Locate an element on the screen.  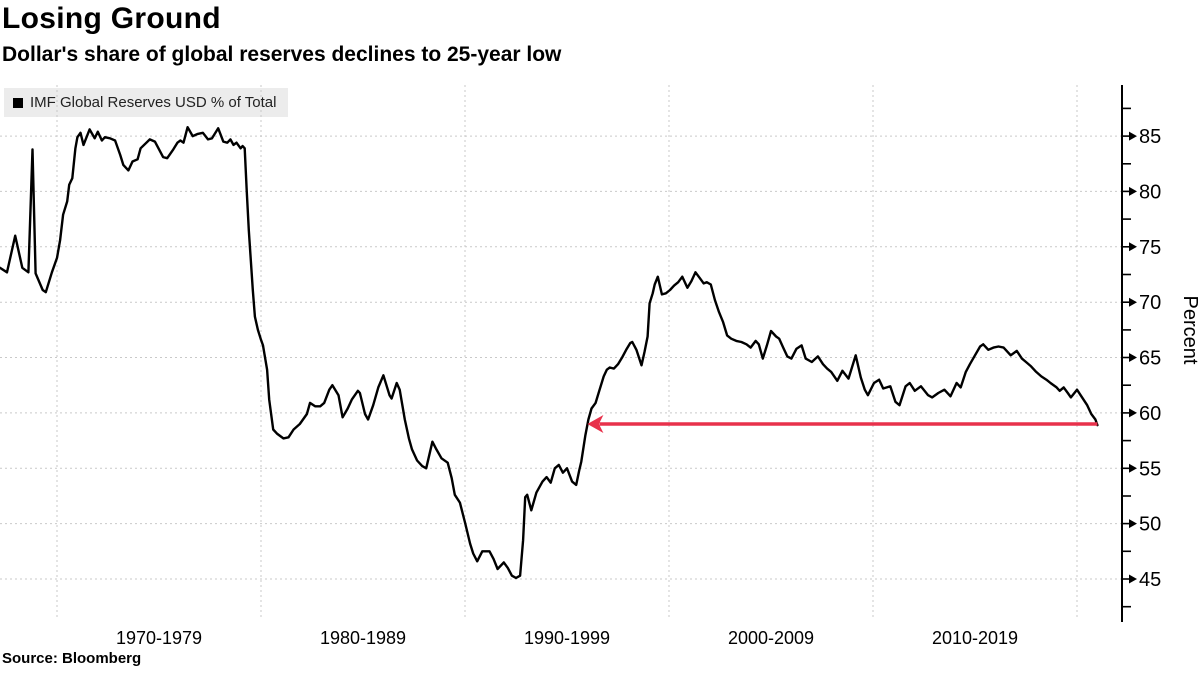
y-axis-tick-label: 45 is located at coordinates (1150, 580).